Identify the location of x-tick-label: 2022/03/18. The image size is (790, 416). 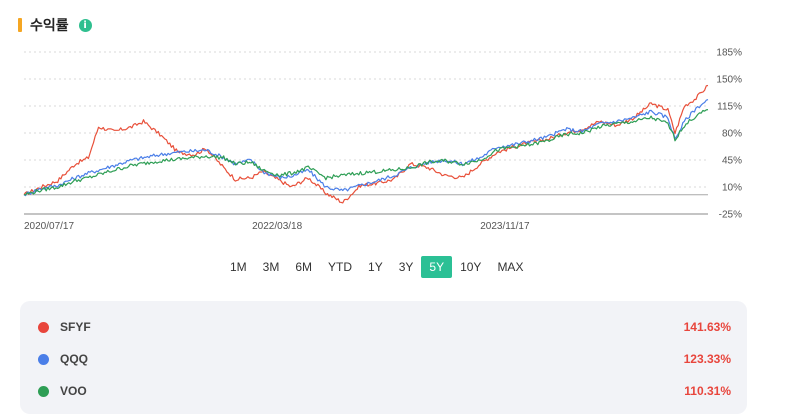
(277, 226).